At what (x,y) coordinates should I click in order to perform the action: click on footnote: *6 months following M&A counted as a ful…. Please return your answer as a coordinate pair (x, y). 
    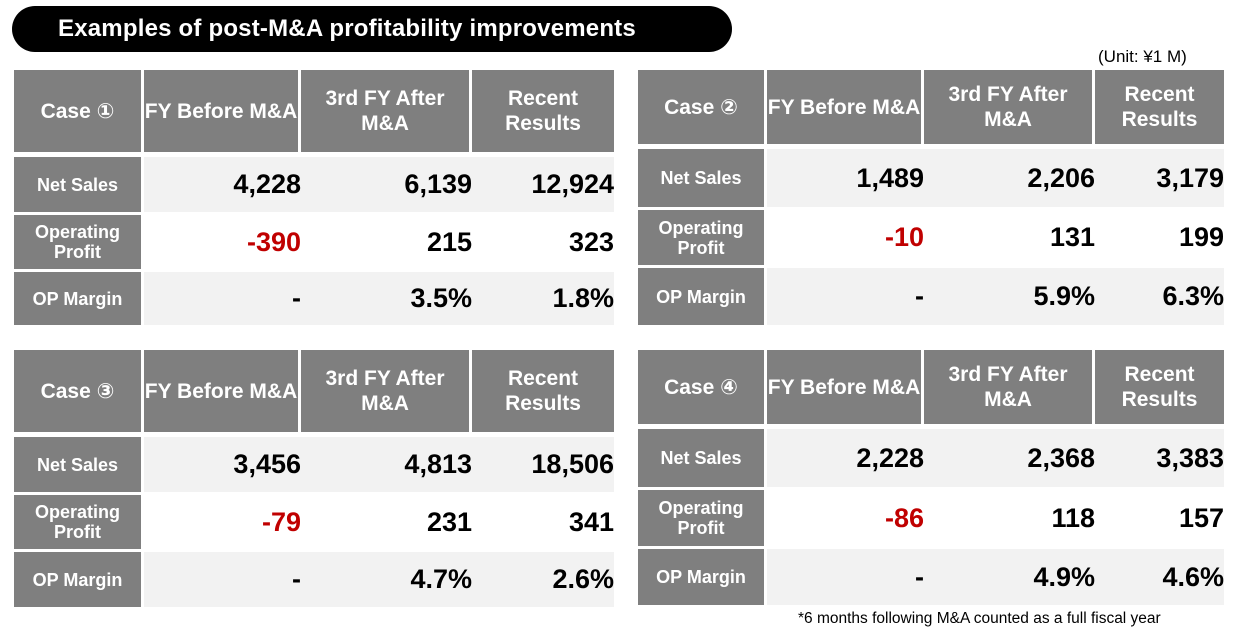
    Looking at the image, I should click on (979, 618).